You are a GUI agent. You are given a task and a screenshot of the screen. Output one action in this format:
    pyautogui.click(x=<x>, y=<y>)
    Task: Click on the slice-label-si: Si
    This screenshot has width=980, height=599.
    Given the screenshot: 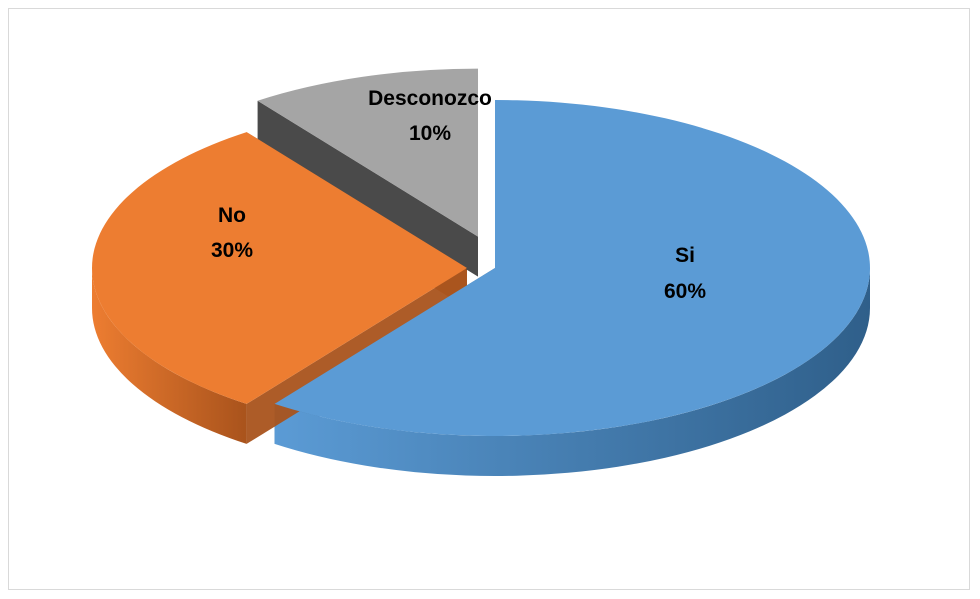 What is the action you would take?
    pyautogui.click(x=685, y=255)
    